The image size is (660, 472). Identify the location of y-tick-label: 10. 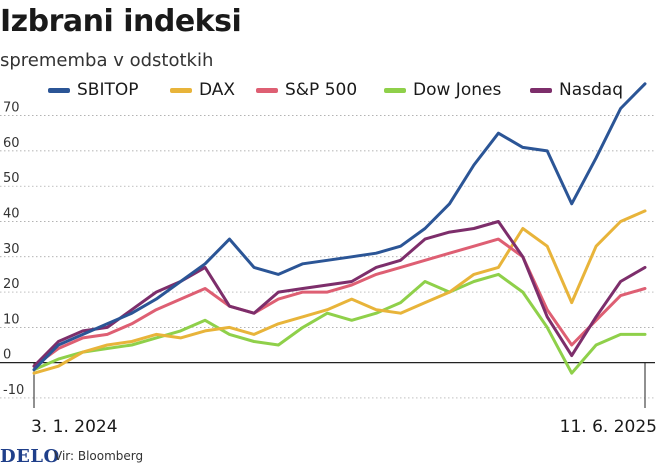
(11, 319).